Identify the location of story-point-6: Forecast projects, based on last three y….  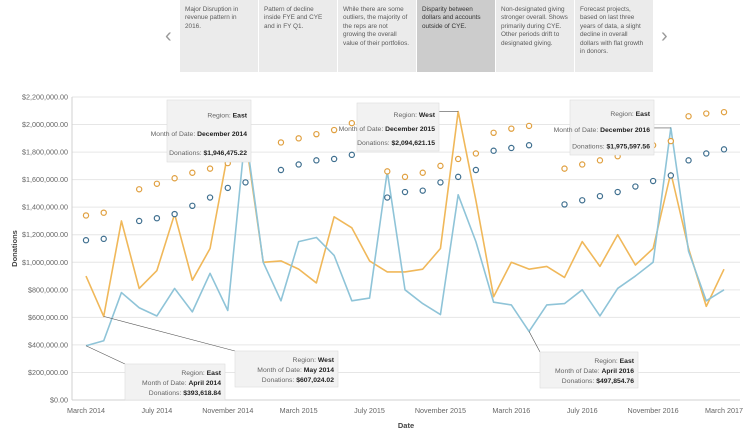
(614, 36).